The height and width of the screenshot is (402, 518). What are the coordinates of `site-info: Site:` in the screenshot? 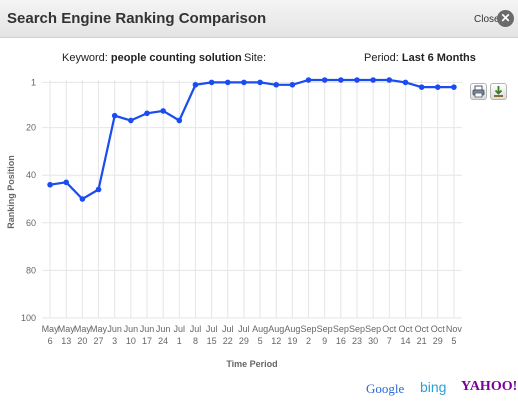 It's located at (255, 58).